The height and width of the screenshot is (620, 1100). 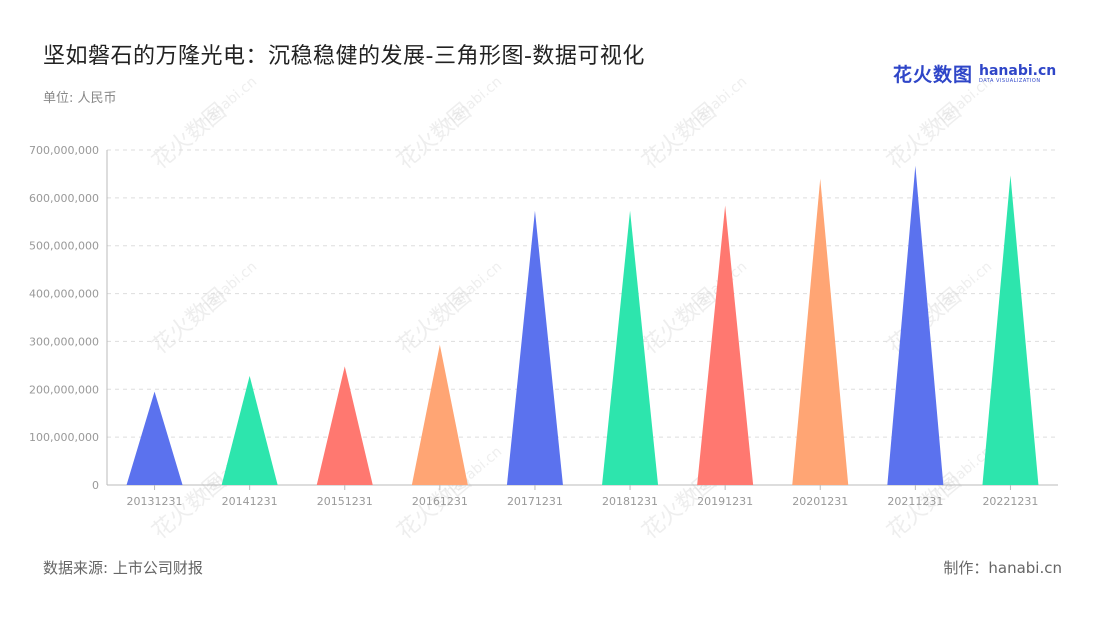 I want to click on y-tick-label: 0, so click(x=95, y=485).